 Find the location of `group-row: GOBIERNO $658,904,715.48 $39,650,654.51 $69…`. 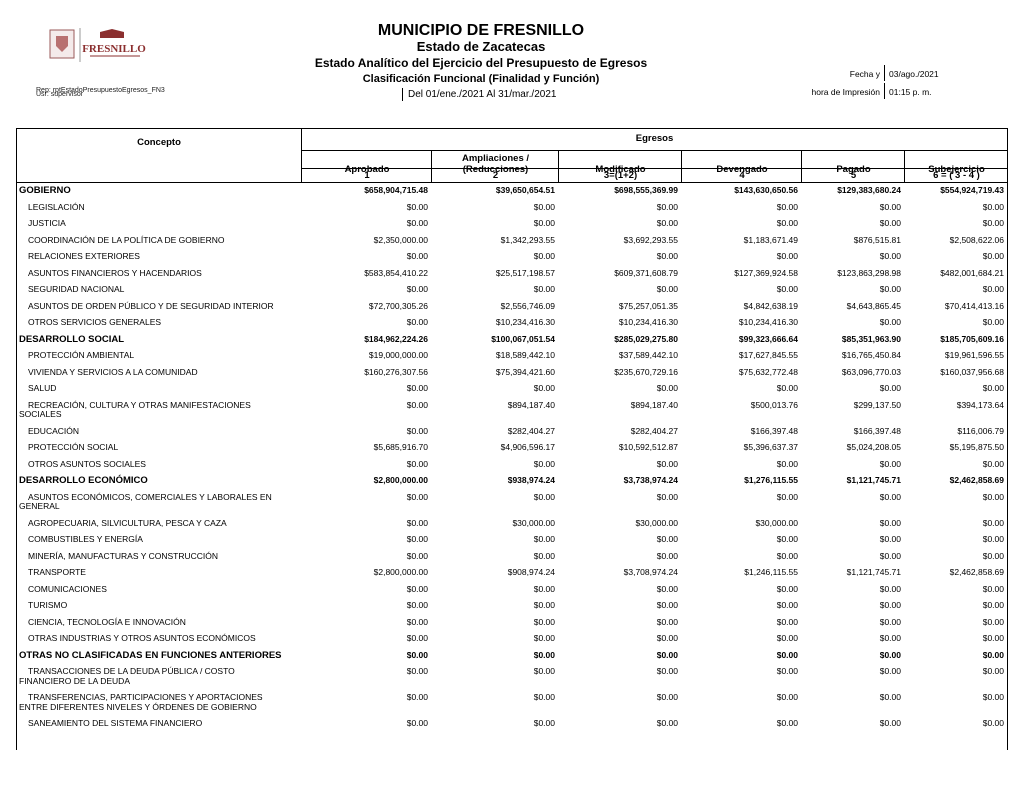

group-row: GOBIERNO $658,904,715.48 $39,650,654.51 $69… is located at coordinates (512, 191).